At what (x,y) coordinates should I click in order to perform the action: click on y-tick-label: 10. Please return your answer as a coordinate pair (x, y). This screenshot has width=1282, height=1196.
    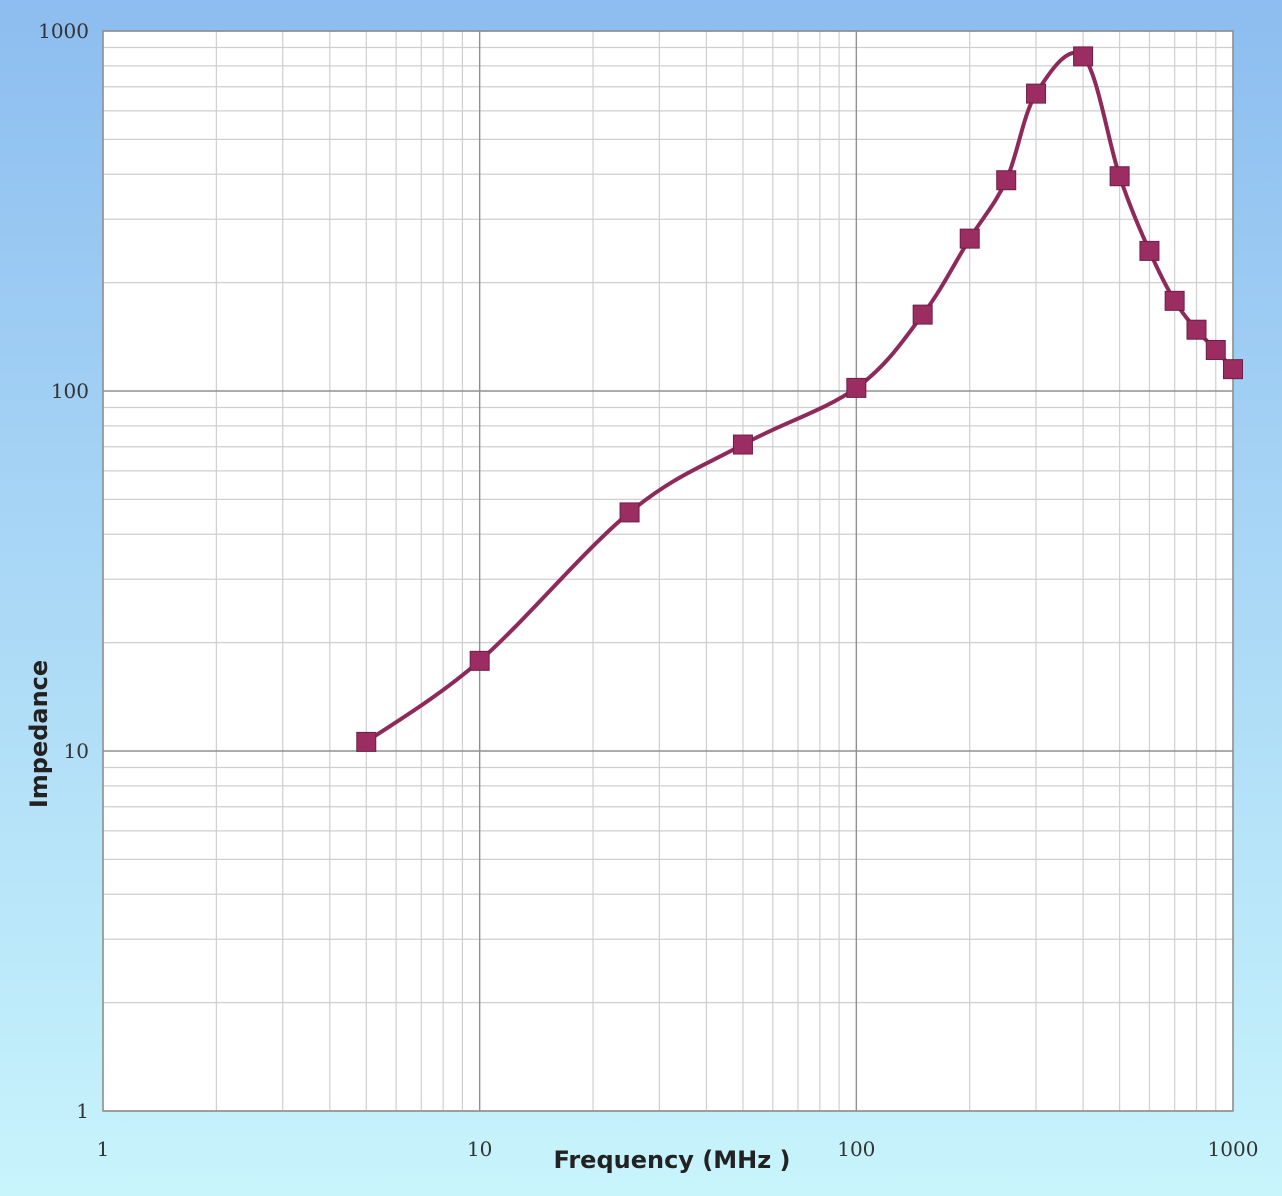
    Looking at the image, I should click on (76, 751).